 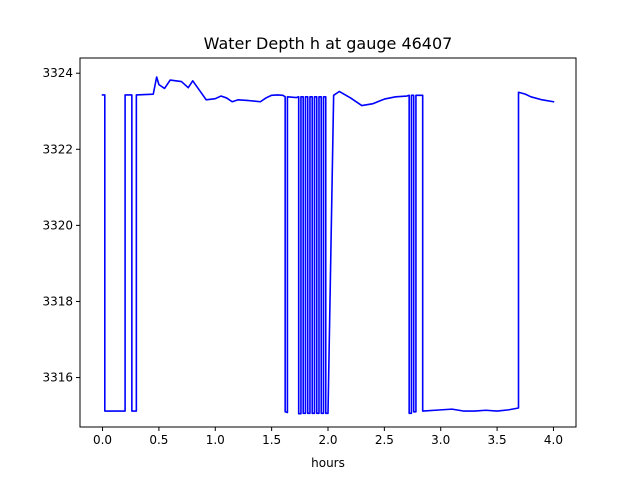 I want to click on y-tick-label: 3322, so click(x=57, y=149).